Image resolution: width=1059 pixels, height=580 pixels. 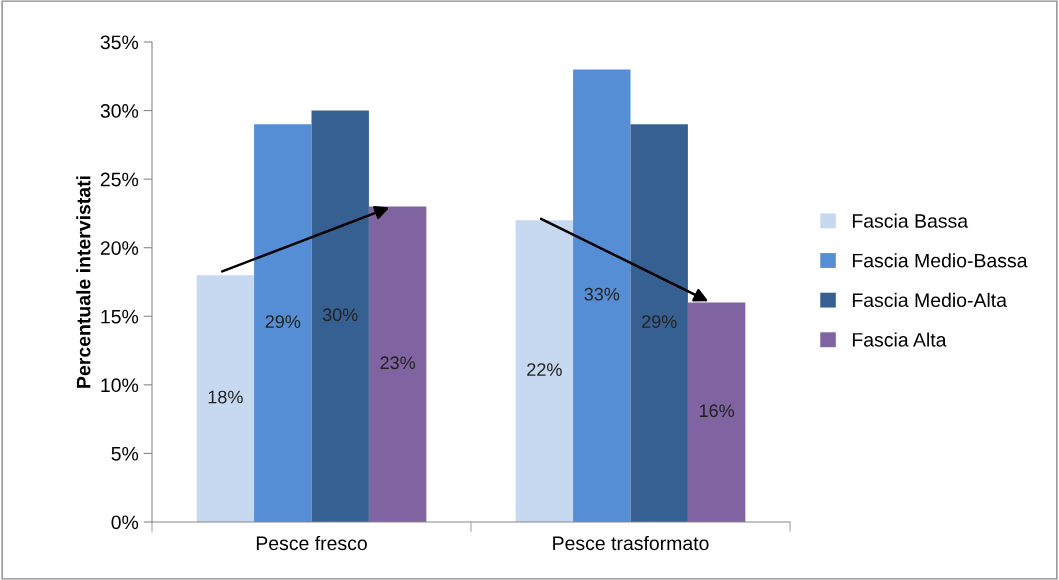 I want to click on y-axis-title: Percentuale intervistati, so click(x=83, y=282).